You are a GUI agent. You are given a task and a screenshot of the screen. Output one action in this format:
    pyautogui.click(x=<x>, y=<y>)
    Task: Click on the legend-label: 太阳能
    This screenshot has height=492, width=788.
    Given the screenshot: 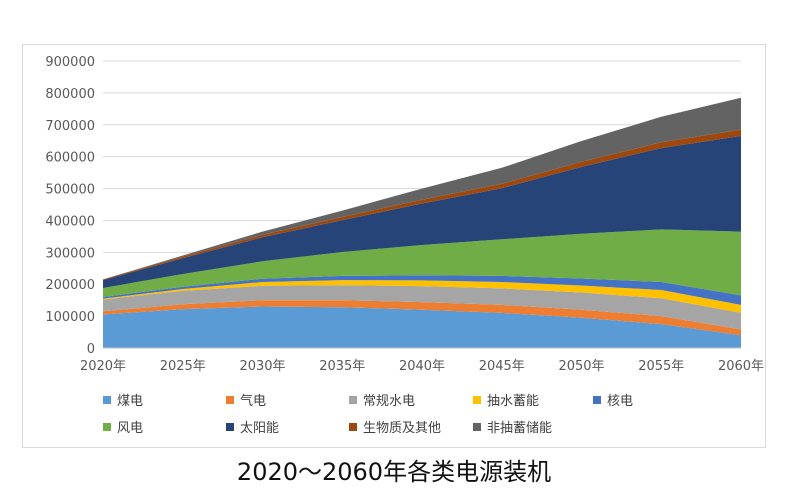 What is the action you would take?
    pyautogui.click(x=259, y=428)
    